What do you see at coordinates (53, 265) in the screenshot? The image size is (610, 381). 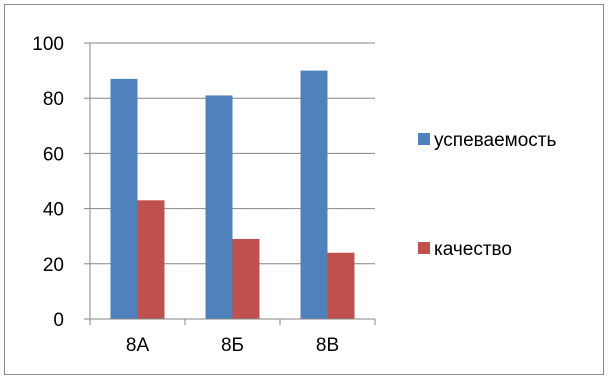 I see `y-tick-label: 20` at bounding box center [53, 265].